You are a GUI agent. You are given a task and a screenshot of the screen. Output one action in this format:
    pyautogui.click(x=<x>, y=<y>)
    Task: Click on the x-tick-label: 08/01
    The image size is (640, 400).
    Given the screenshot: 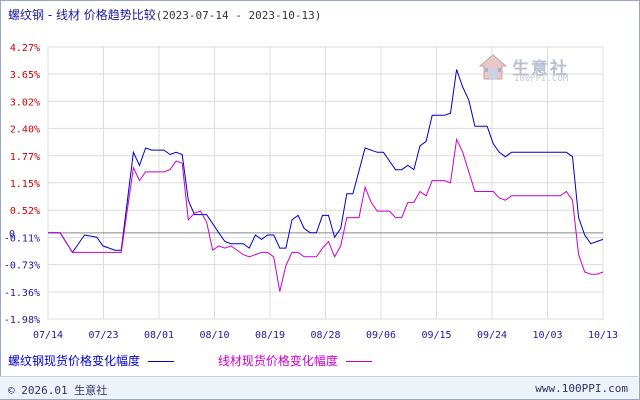 What is the action you would take?
    pyautogui.click(x=159, y=335)
    